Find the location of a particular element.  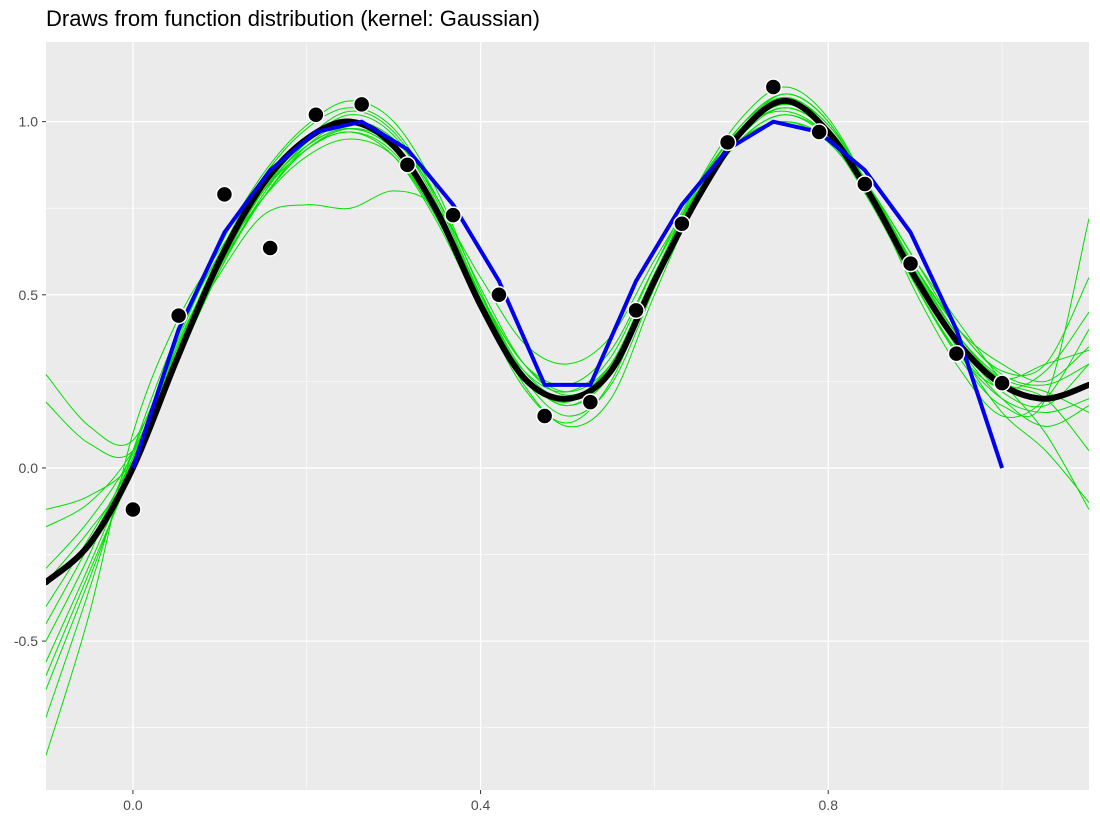

y-tick-label: 0.0 is located at coordinates (29, 468).